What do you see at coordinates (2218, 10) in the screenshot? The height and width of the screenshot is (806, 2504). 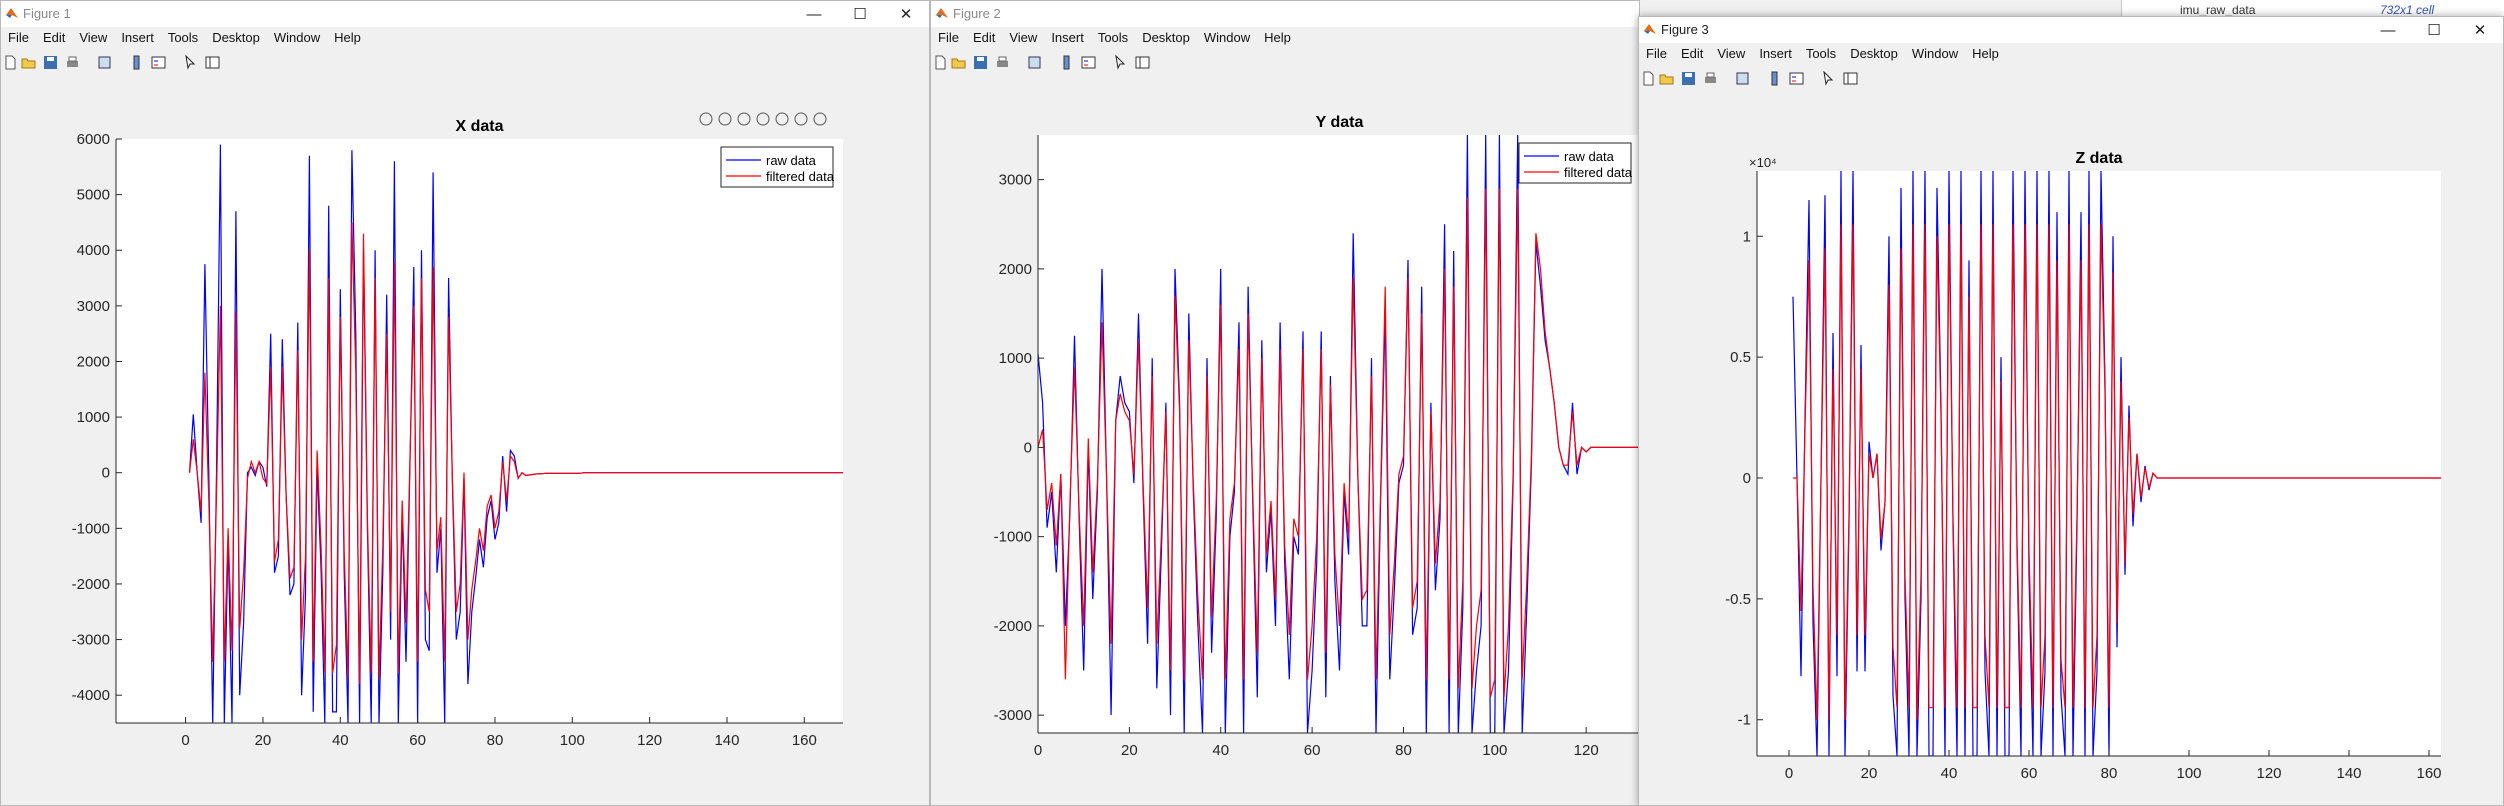 I see `workspace-item-name: imu_raw_data` at bounding box center [2218, 10].